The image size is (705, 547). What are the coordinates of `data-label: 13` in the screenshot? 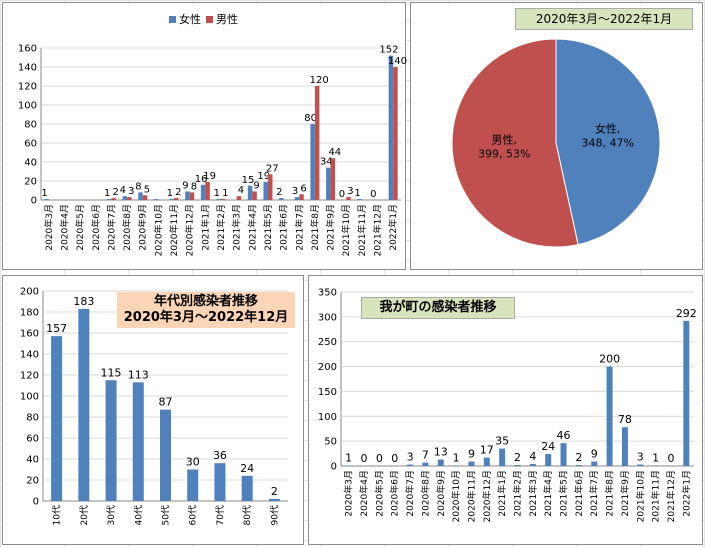 It's located at (441, 452).